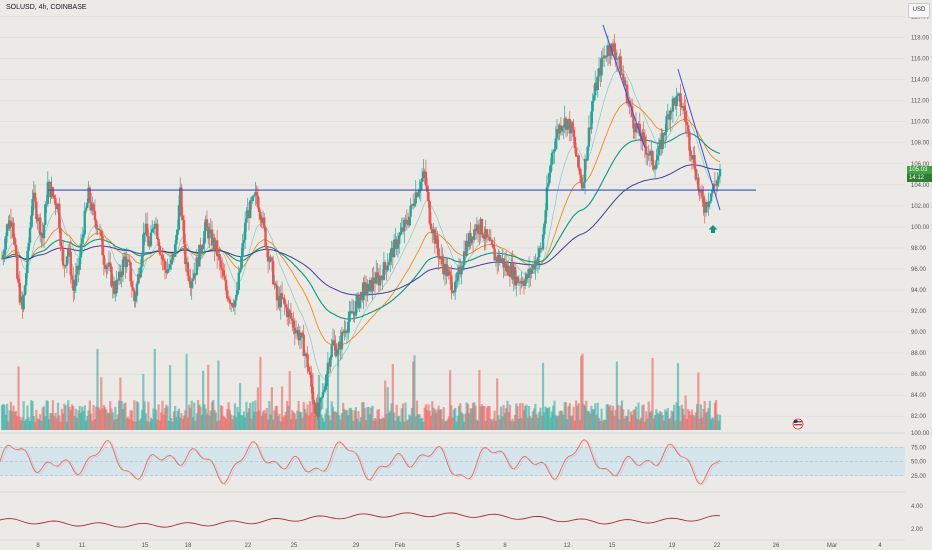 This screenshot has height=550, width=932. What do you see at coordinates (361, 389) in the screenshot?
I see `volume-bars` at bounding box center [361, 389].